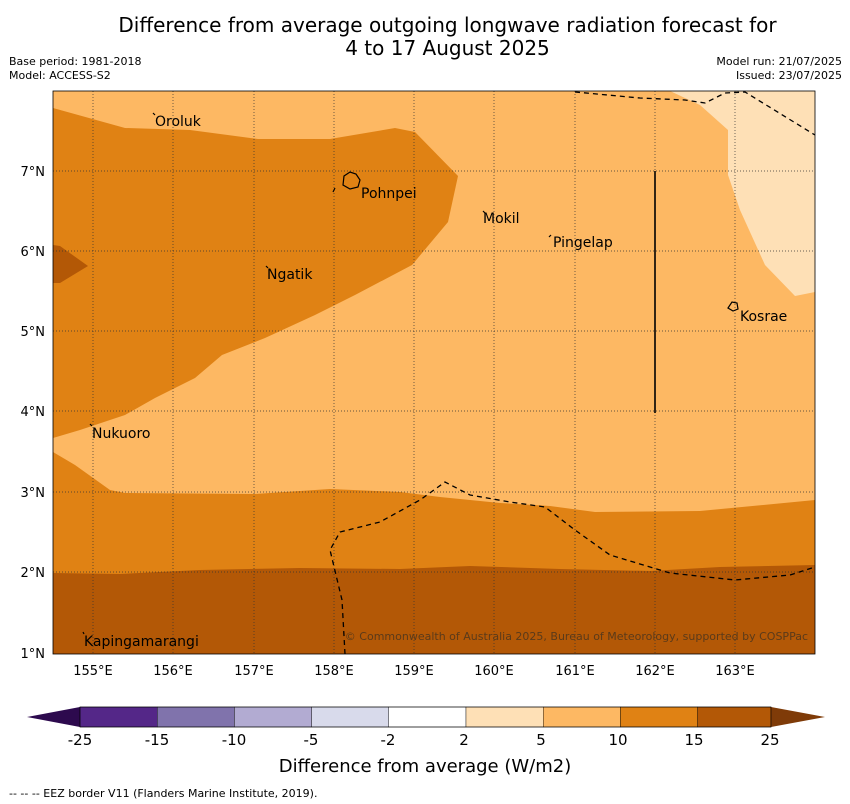  What do you see at coordinates (267, 267) in the screenshot?
I see `ngatik-marker` at bounding box center [267, 267].